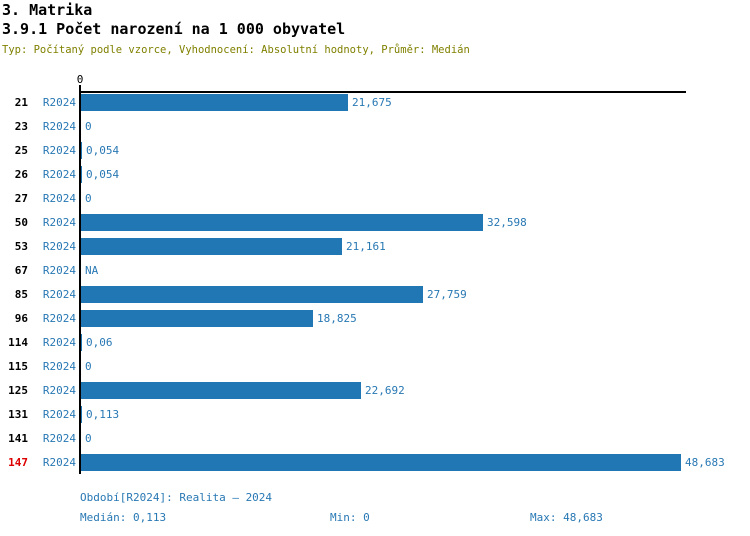  What do you see at coordinates (21, 126) in the screenshot?
I see `row-id-label: 23` at bounding box center [21, 126].